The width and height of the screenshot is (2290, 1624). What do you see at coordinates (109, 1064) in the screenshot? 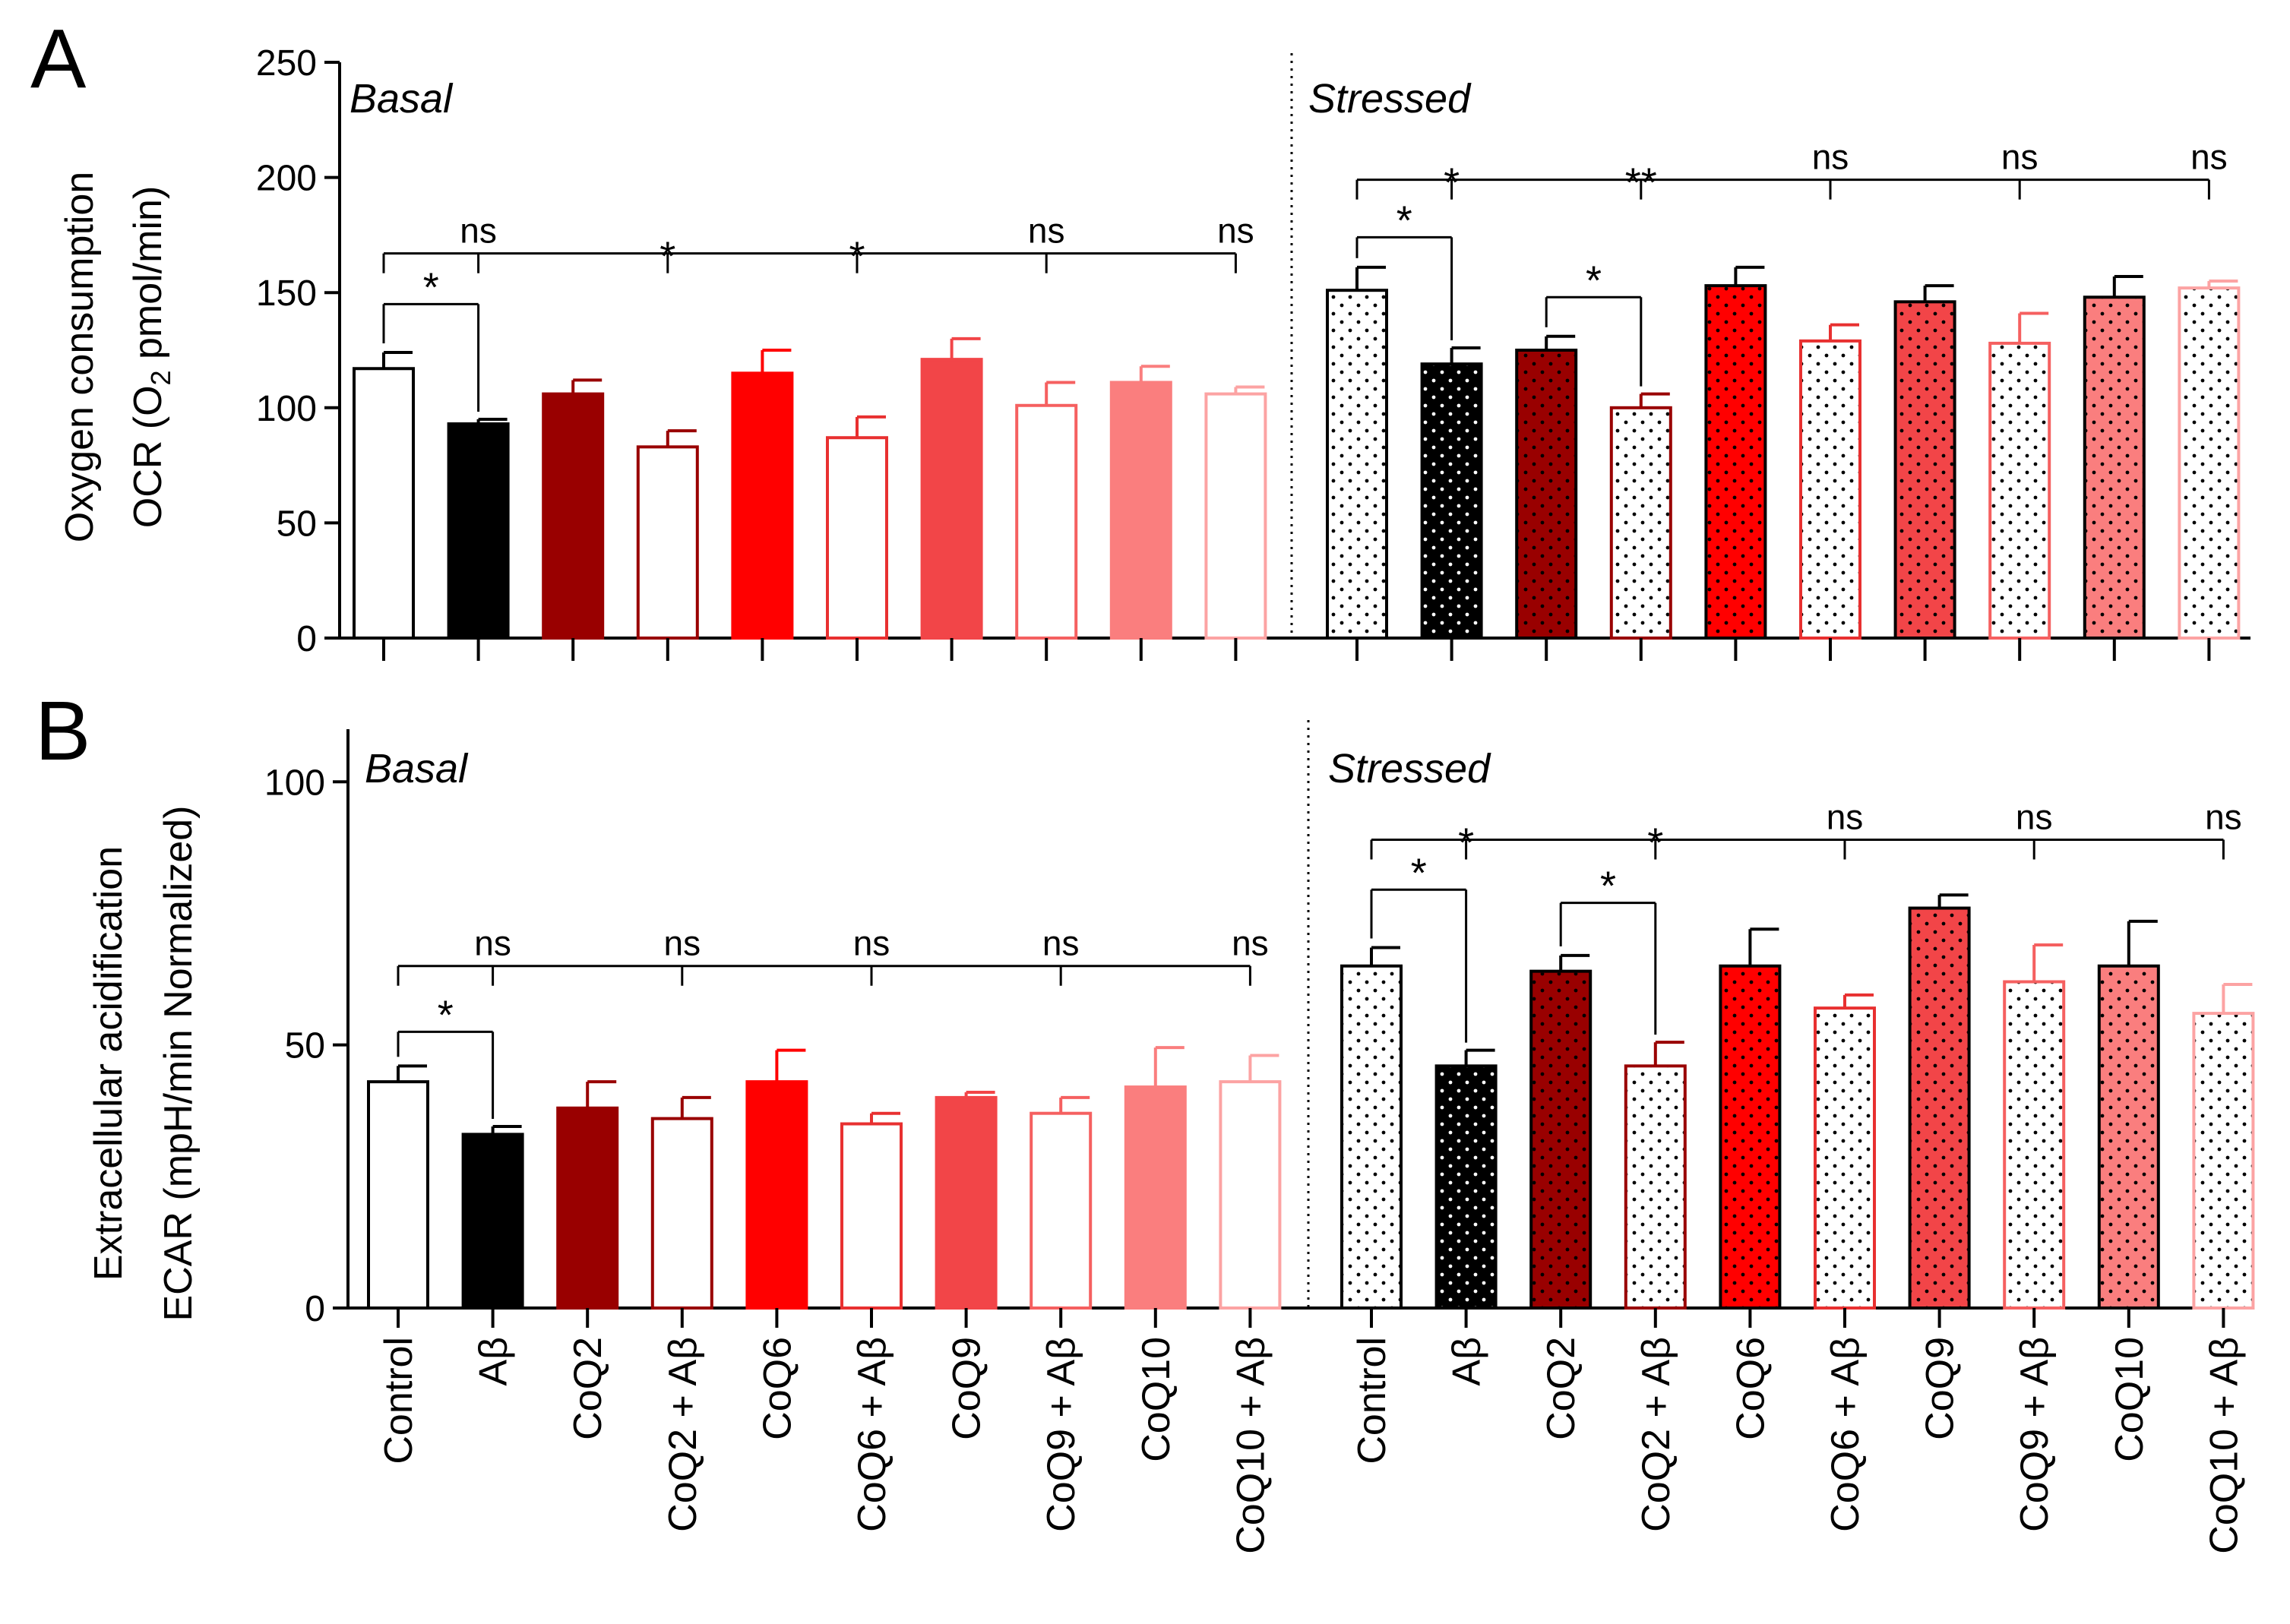
I see `panel-b-ylabel-line1: Extracellular acidification` at bounding box center [109, 1064].